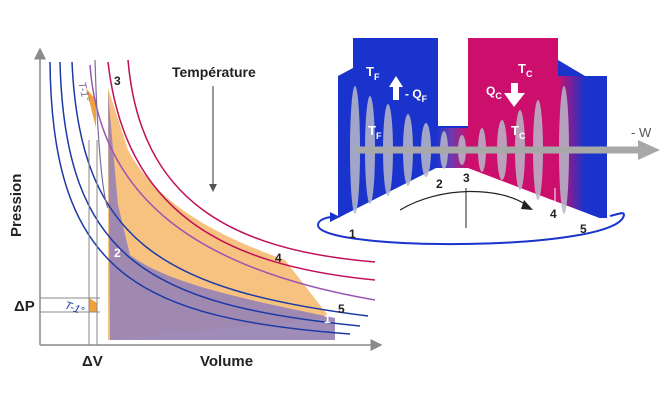 The image size is (667, 400). I want to click on small-area-upper, so click(91, 108).